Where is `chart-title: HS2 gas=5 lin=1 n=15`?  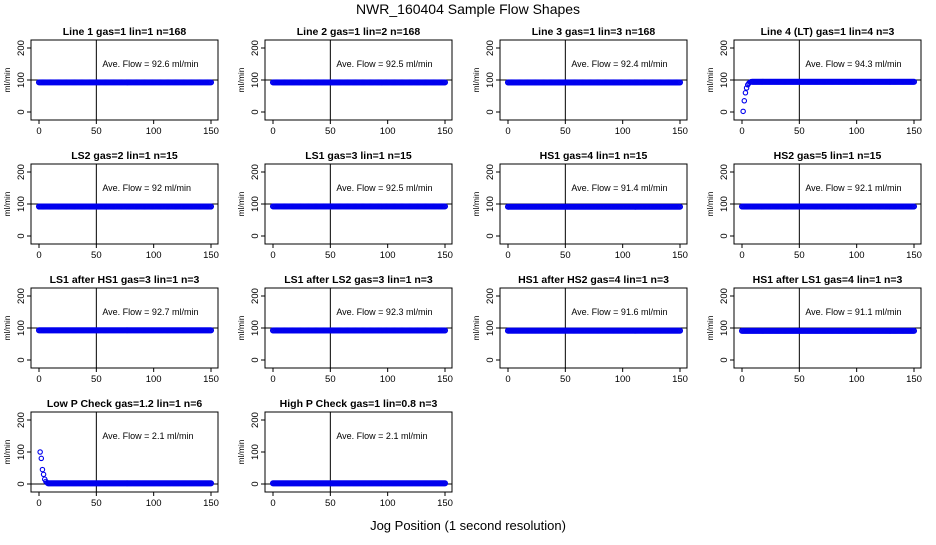 chart-title: HS2 gas=5 lin=1 n=15 is located at coordinates (828, 156).